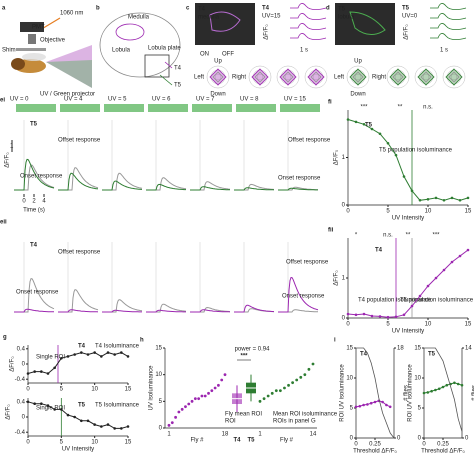  What do you see at coordinates (344, 158) in the screenshot?
I see `label: 1` at bounding box center [344, 158].